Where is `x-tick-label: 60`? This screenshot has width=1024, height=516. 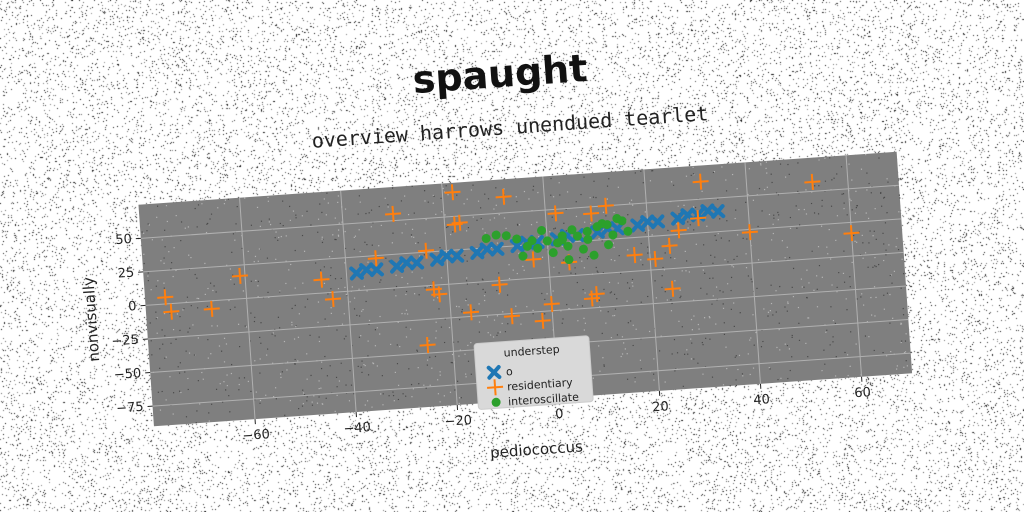
x-tick-label: 60 is located at coordinates (863, 393).